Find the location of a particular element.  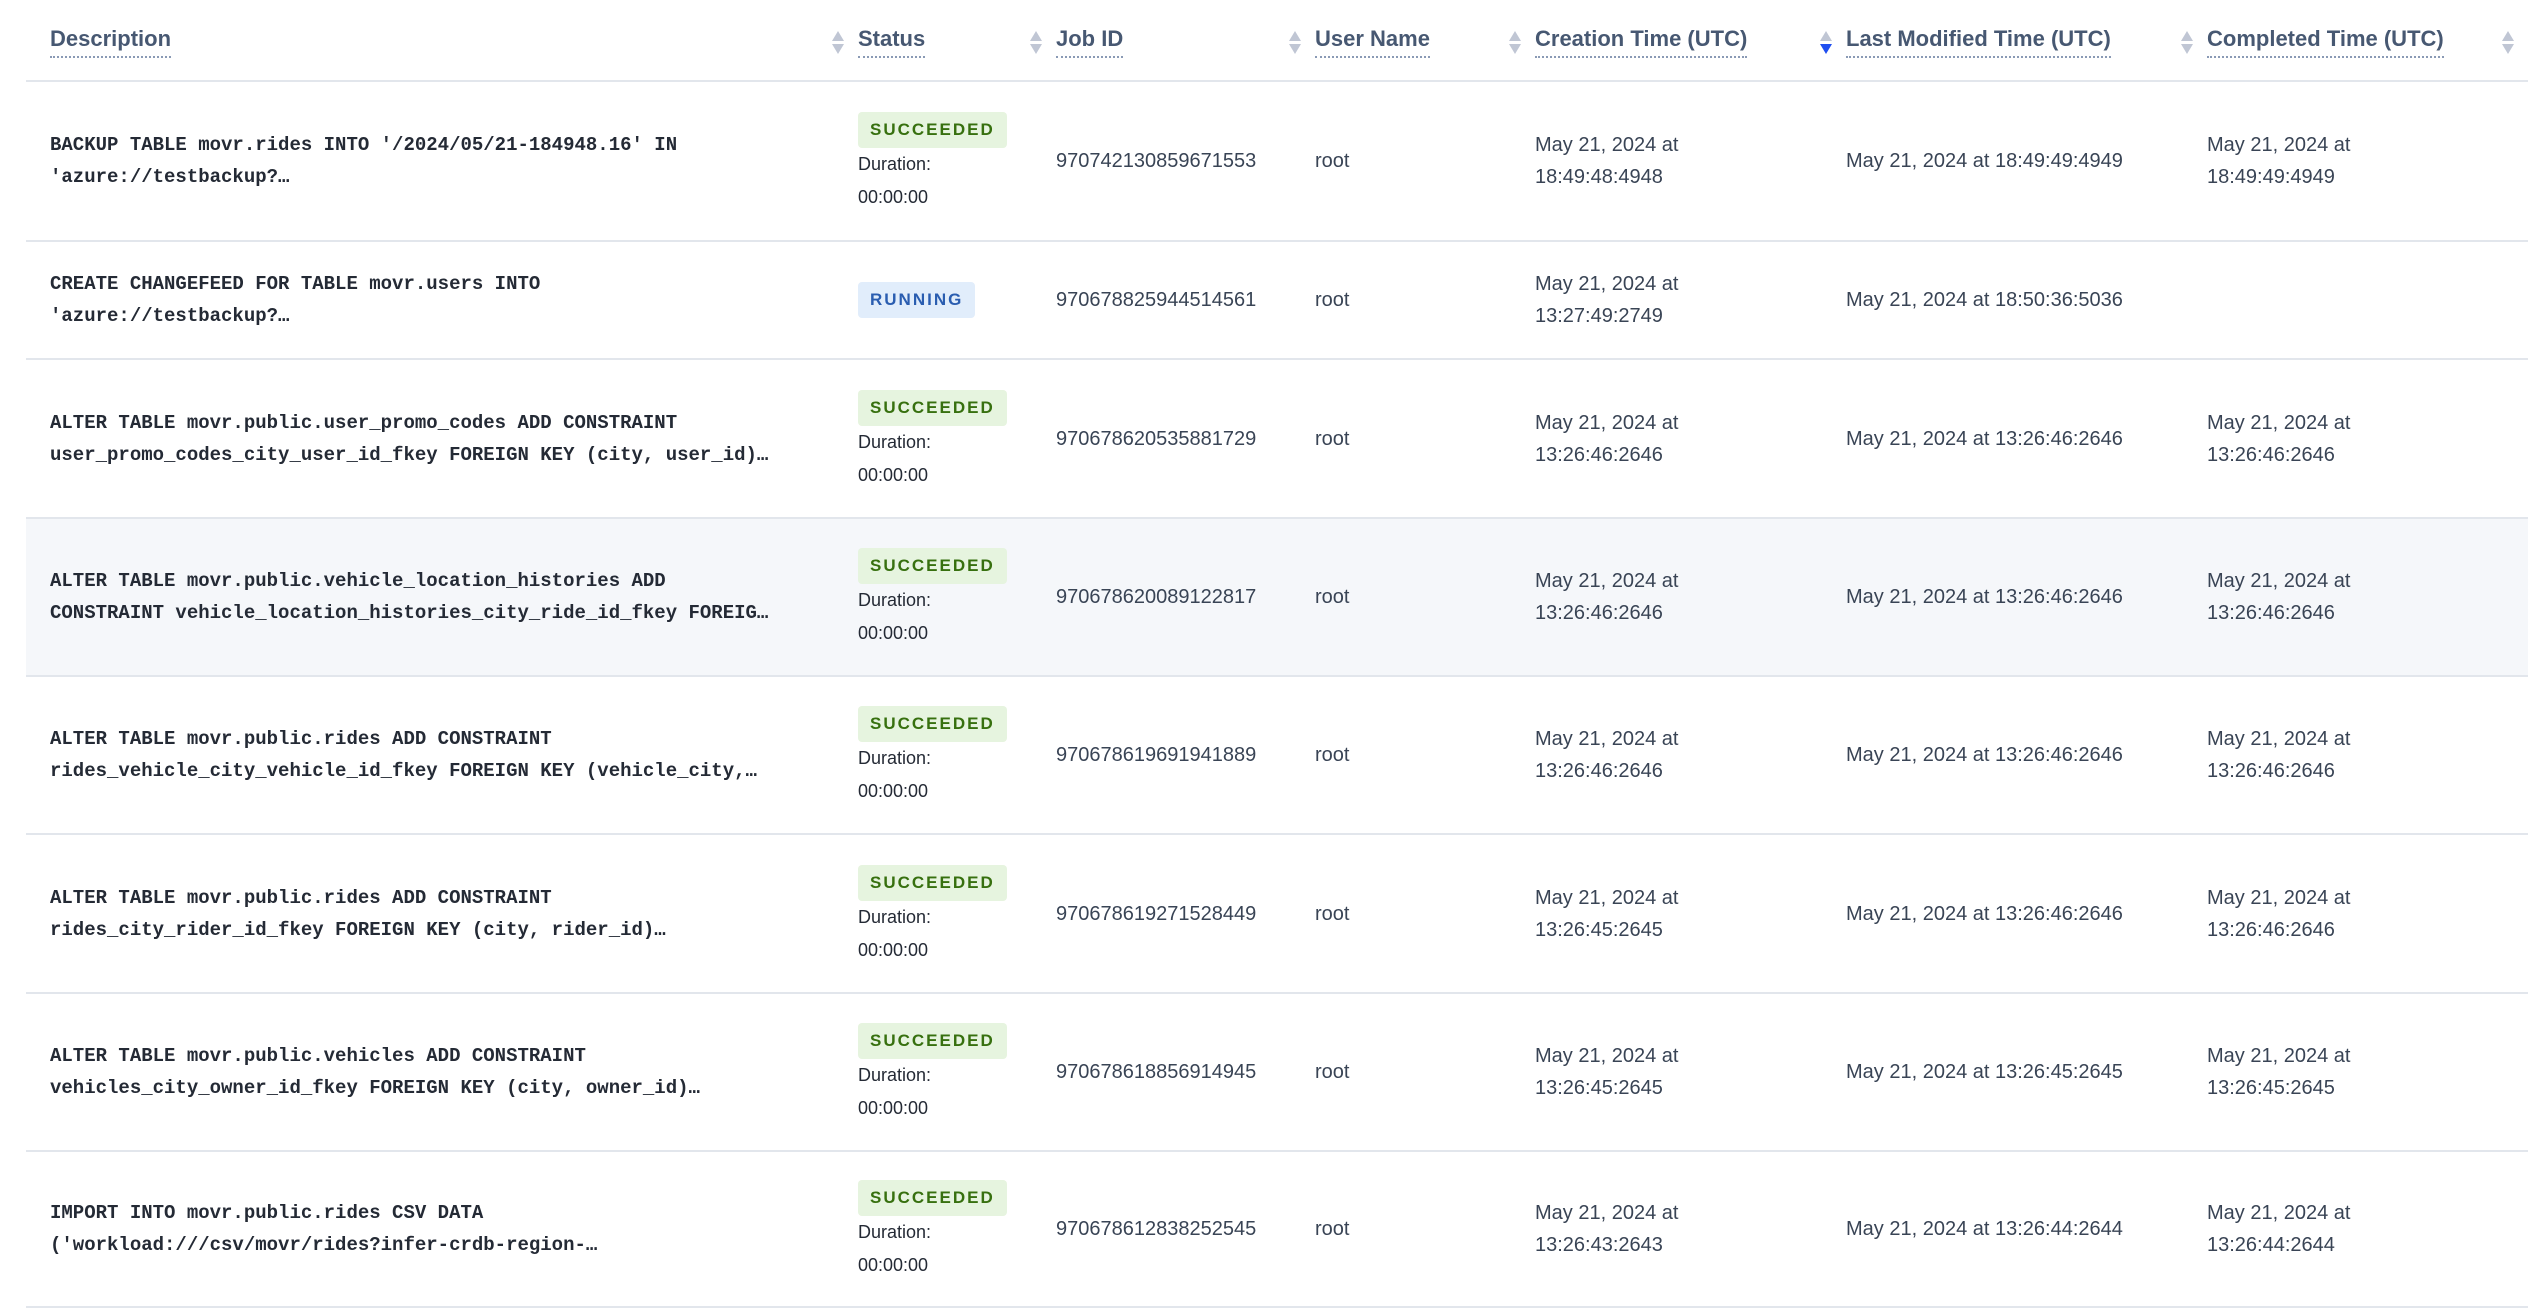

column-header: Creation Time (UTC) is located at coordinates (1690, 40).